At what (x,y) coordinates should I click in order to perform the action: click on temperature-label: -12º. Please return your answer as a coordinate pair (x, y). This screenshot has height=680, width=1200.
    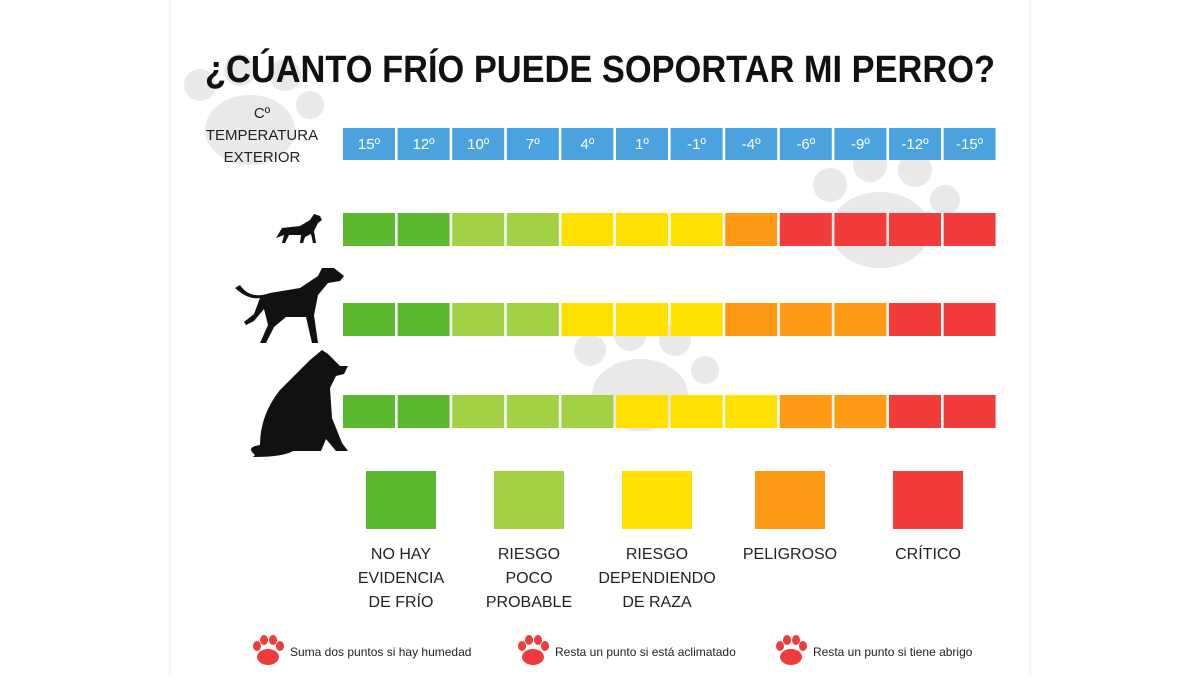
    Looking at the image, I should click on (915, 144).